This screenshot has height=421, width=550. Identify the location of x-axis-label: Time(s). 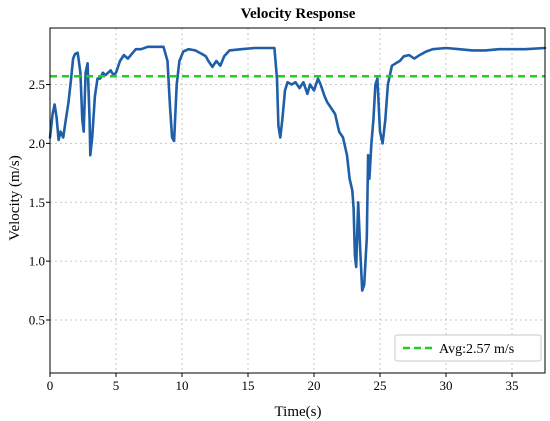
(298, 412).